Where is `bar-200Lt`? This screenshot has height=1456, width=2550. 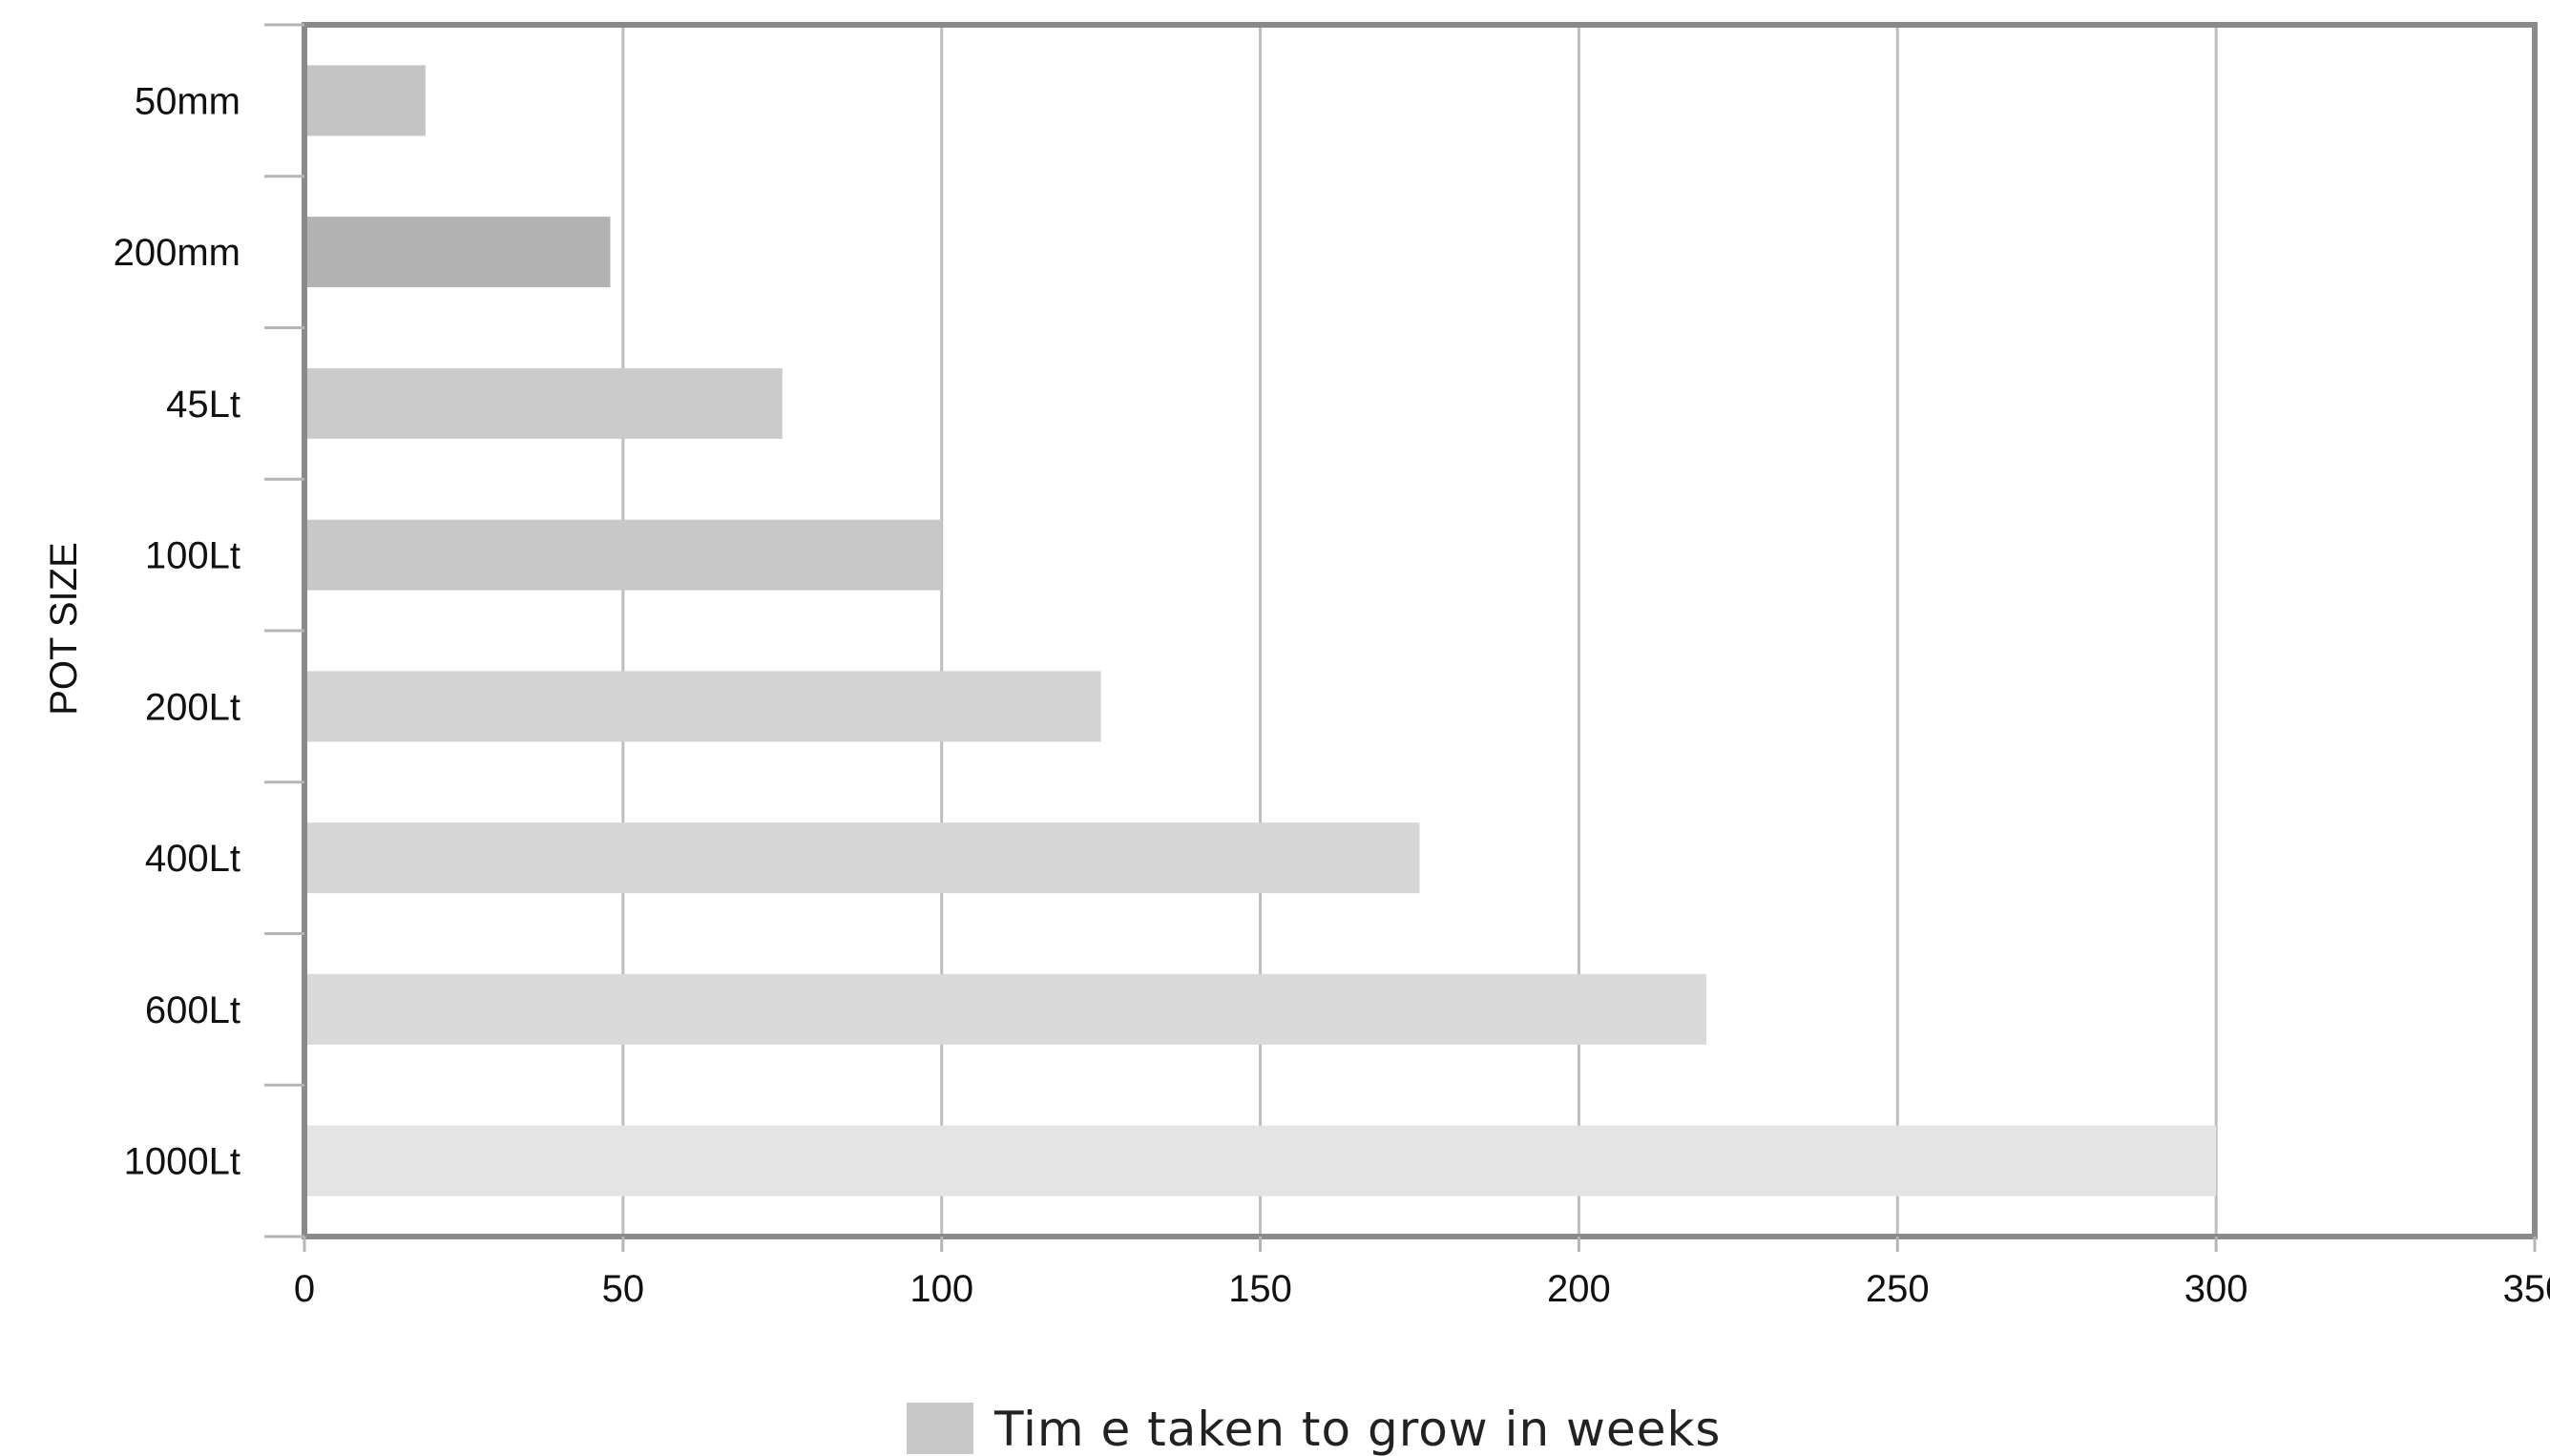
bar-200Lt is located at coordinates (704, 706).